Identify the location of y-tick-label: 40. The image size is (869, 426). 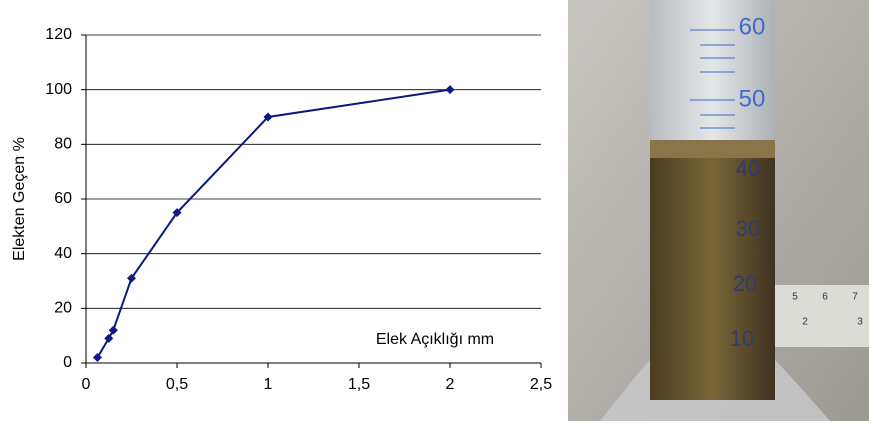
(63, 253).